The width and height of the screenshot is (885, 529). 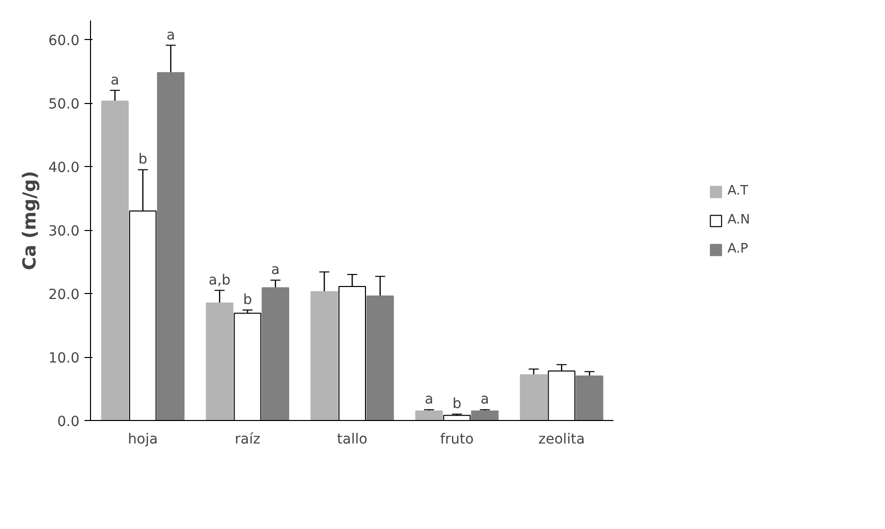 What do you see at coordinates (738, 220) in the screenshot?
I see `legend-label: A.N` at bounding box center [738, 220].